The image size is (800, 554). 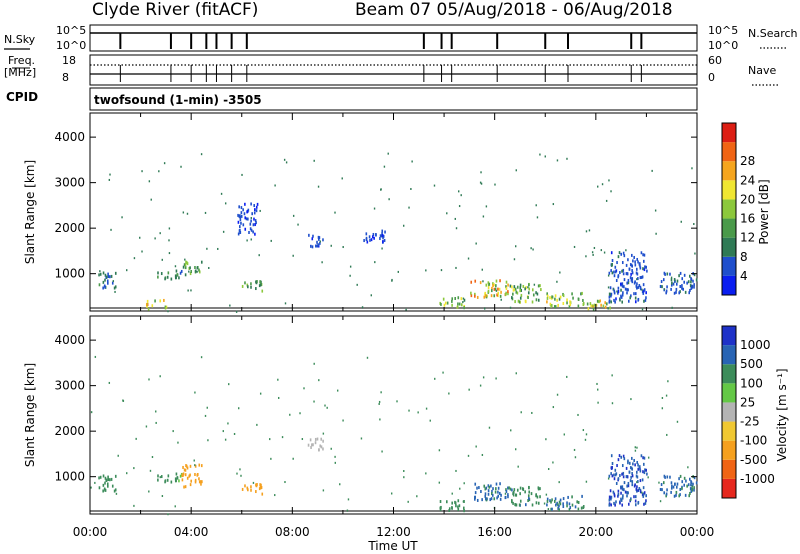 I want to click on colorbar-swatch, so click(x=729, y=355).